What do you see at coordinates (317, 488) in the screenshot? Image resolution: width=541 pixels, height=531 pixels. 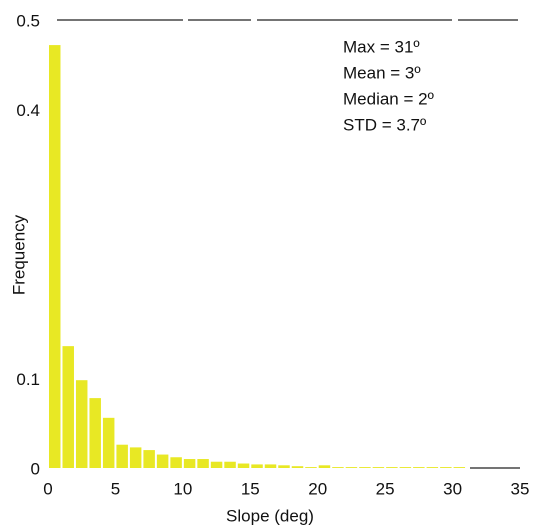 I see `x-tick-label: 20` at bounding box center [317, 488].